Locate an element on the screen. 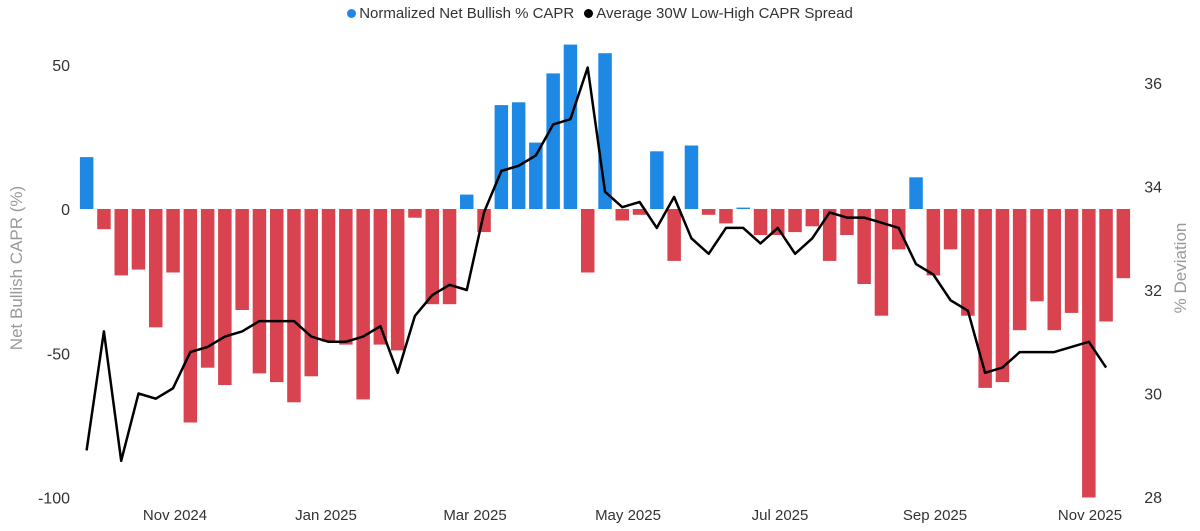 Image resolution: width=1200 pixels, height=531 pixels. x-axis-tick: Nov 2024 is located at coordinates (175, 515).